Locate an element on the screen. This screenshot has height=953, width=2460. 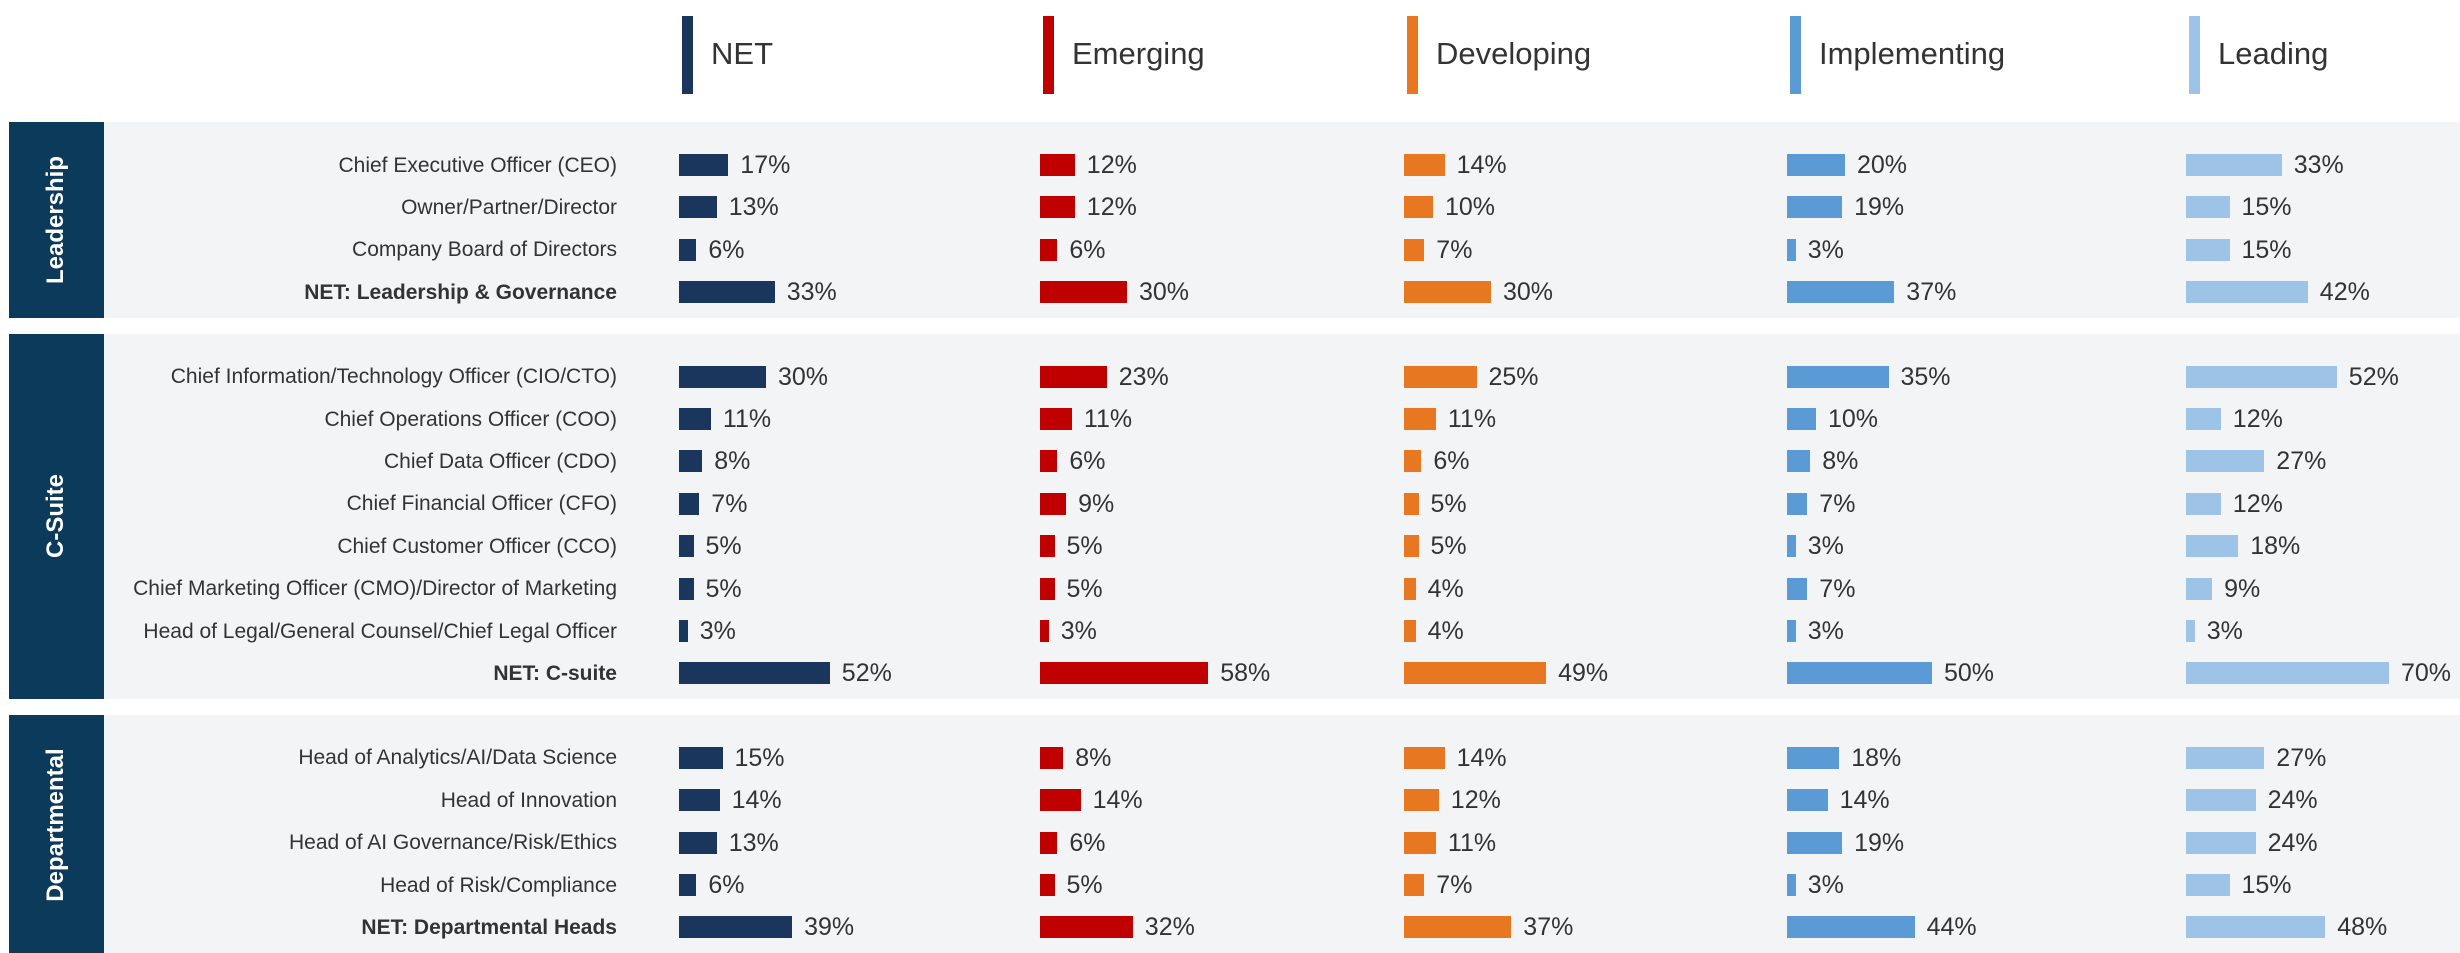
value-label: 9% is located at coordinates (2242, 588).